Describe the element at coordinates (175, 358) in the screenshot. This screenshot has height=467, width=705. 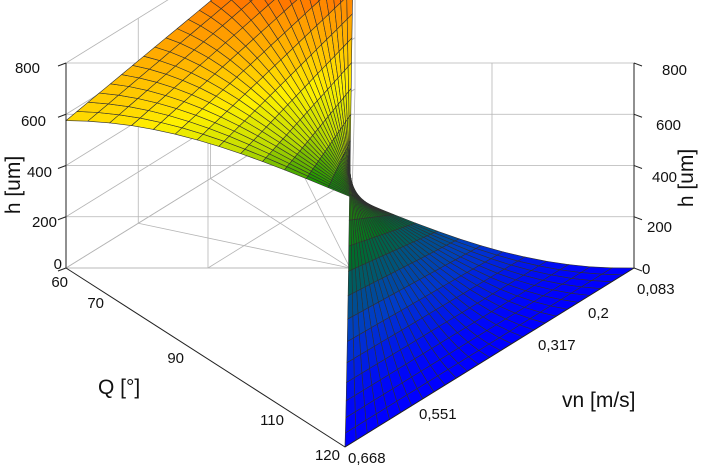
I see `q-tick-90: 90` at that location.